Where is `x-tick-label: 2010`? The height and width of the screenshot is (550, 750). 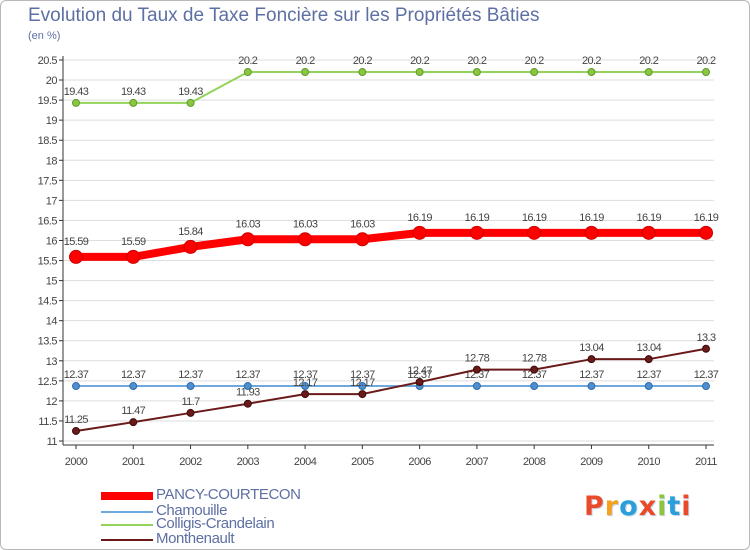 x-tick-label: 2010 is located at coordinates (648, 462).